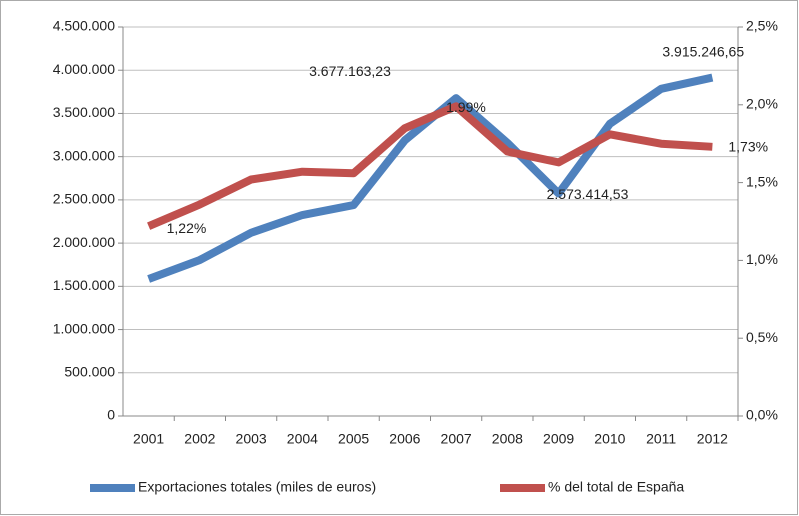  Describe the element at coordinates (762, 26) in the screenshot. I see `y2-tick-label: 2,5%` at that location.